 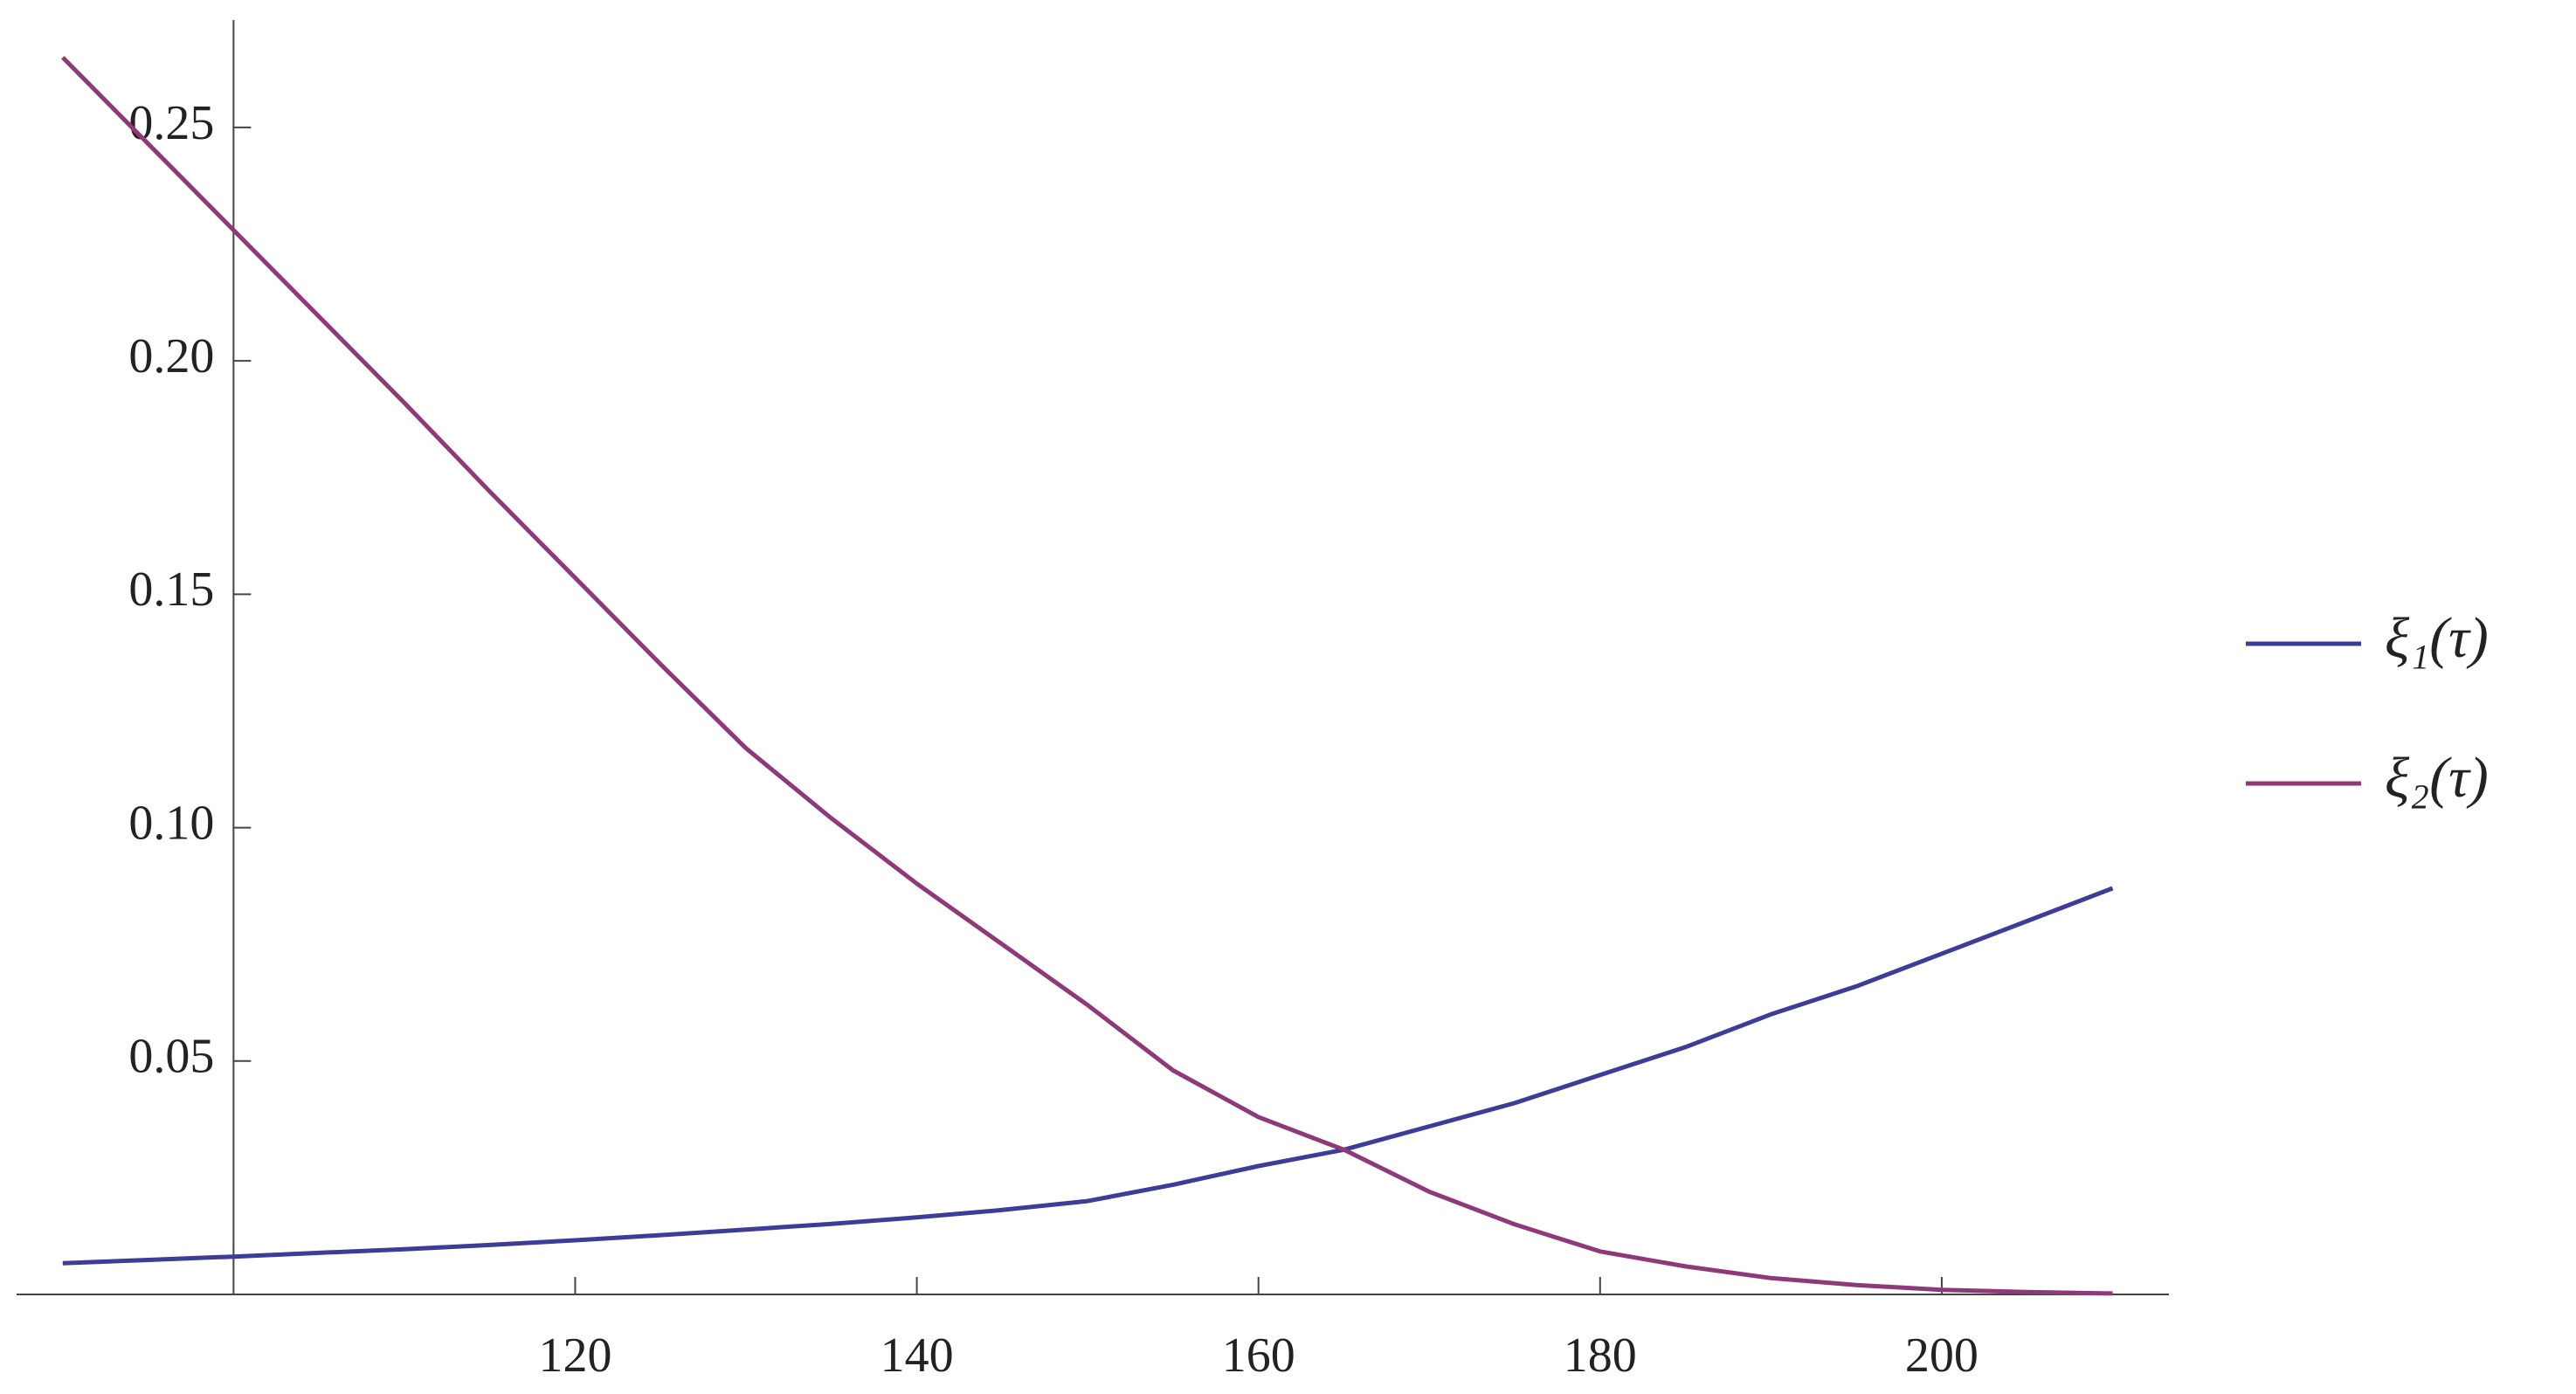 What do you see at coordinates (2437, 778) in the screenshot?
I see `legend-label: ξ₂(τ)` at bounding box center [2437, 778].